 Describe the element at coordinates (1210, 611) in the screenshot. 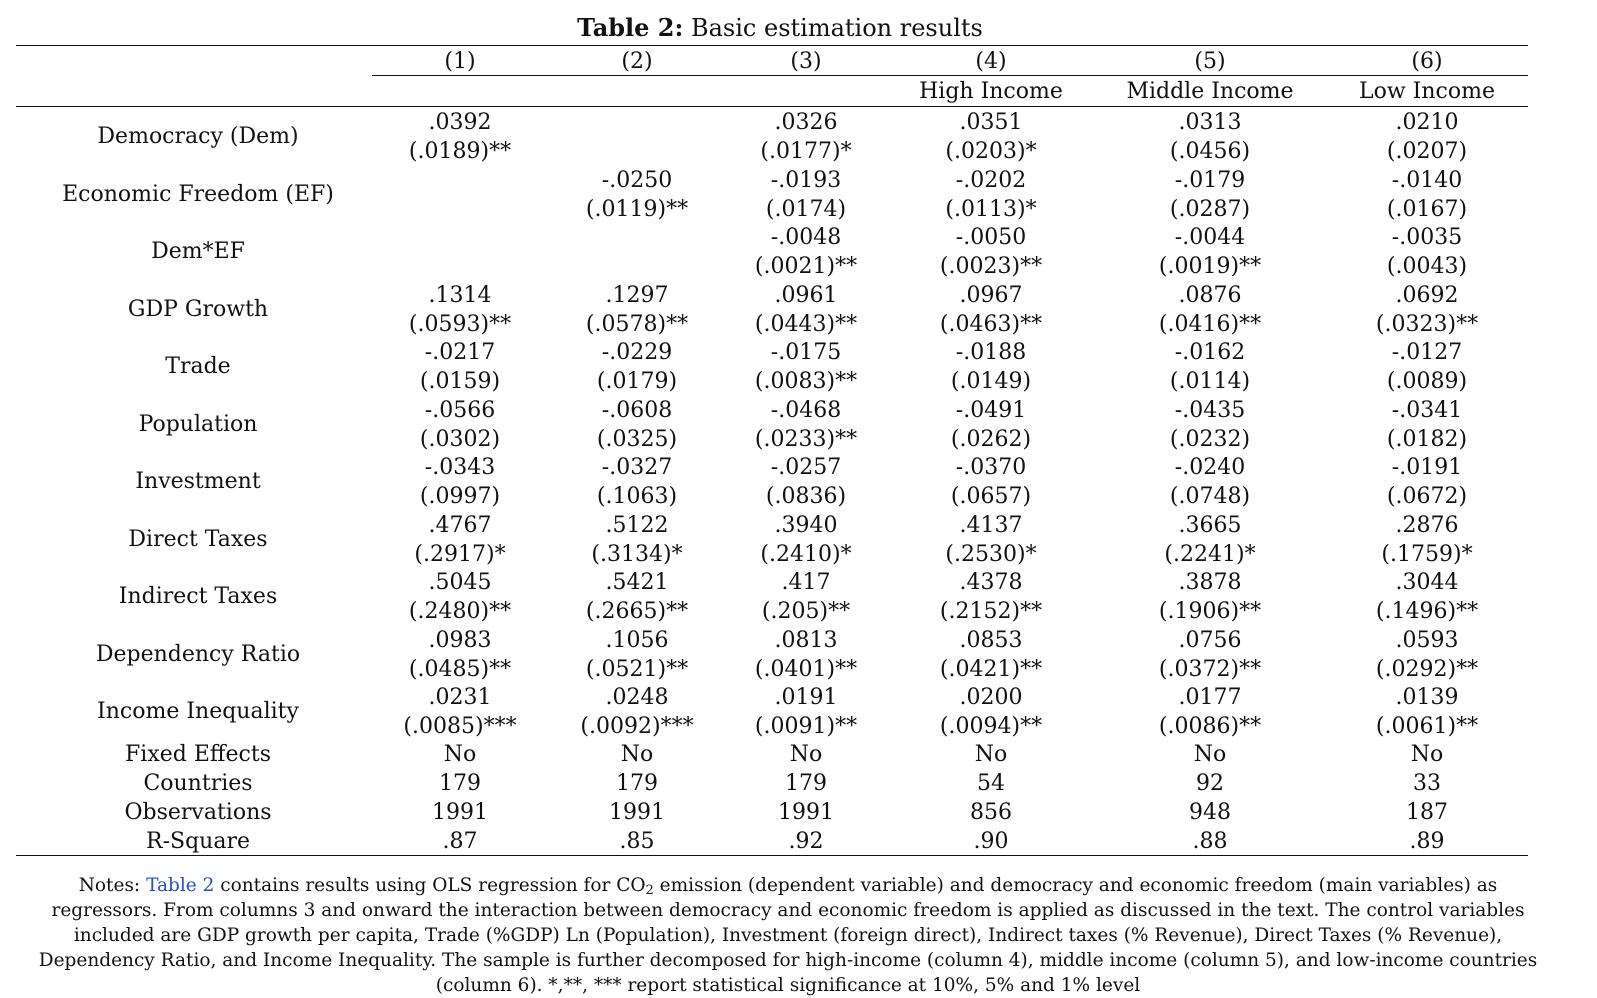

I see `std-error-cell: (.1906)**` at that location.